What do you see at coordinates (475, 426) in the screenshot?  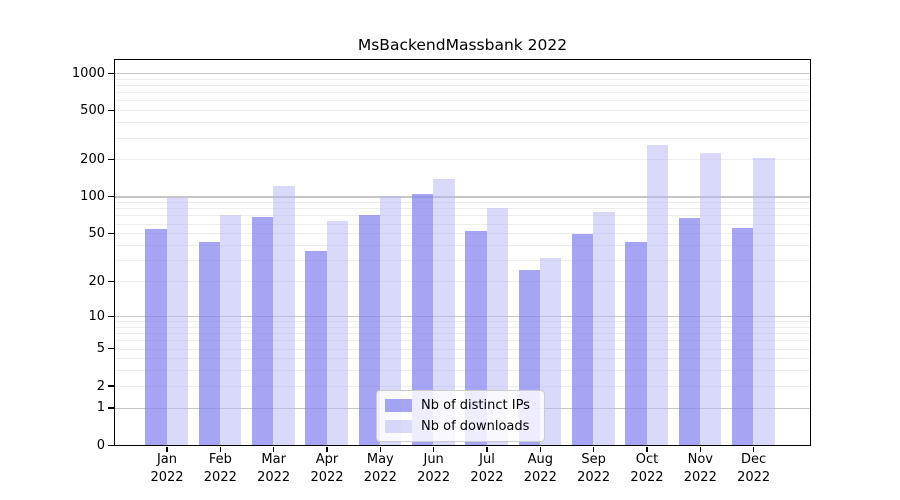 I see `legend-label-downloads: Nb of downloads` at bounding box center [475, 426].